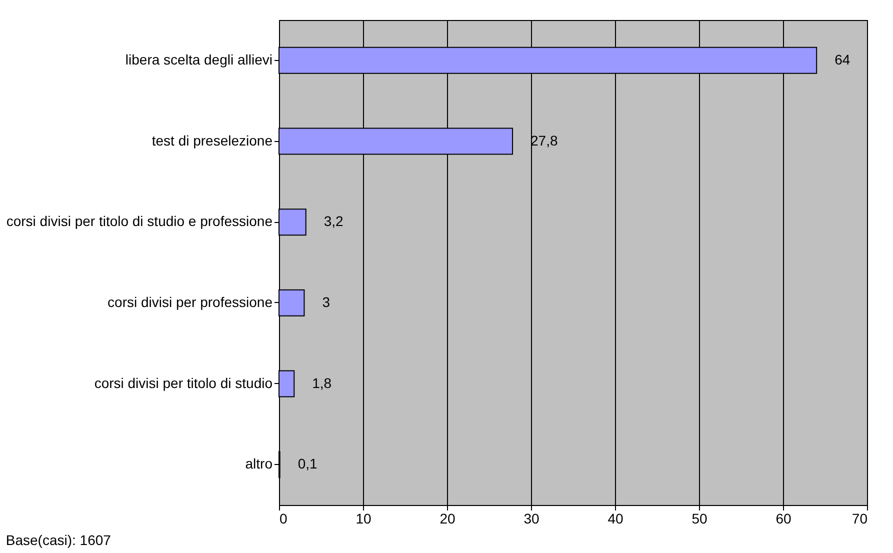 The width and height of the screenshot is (893, 553). Describe the element at coordinates (259, 464) in the screenshot. I see `y-tick-label: altro` at that location.